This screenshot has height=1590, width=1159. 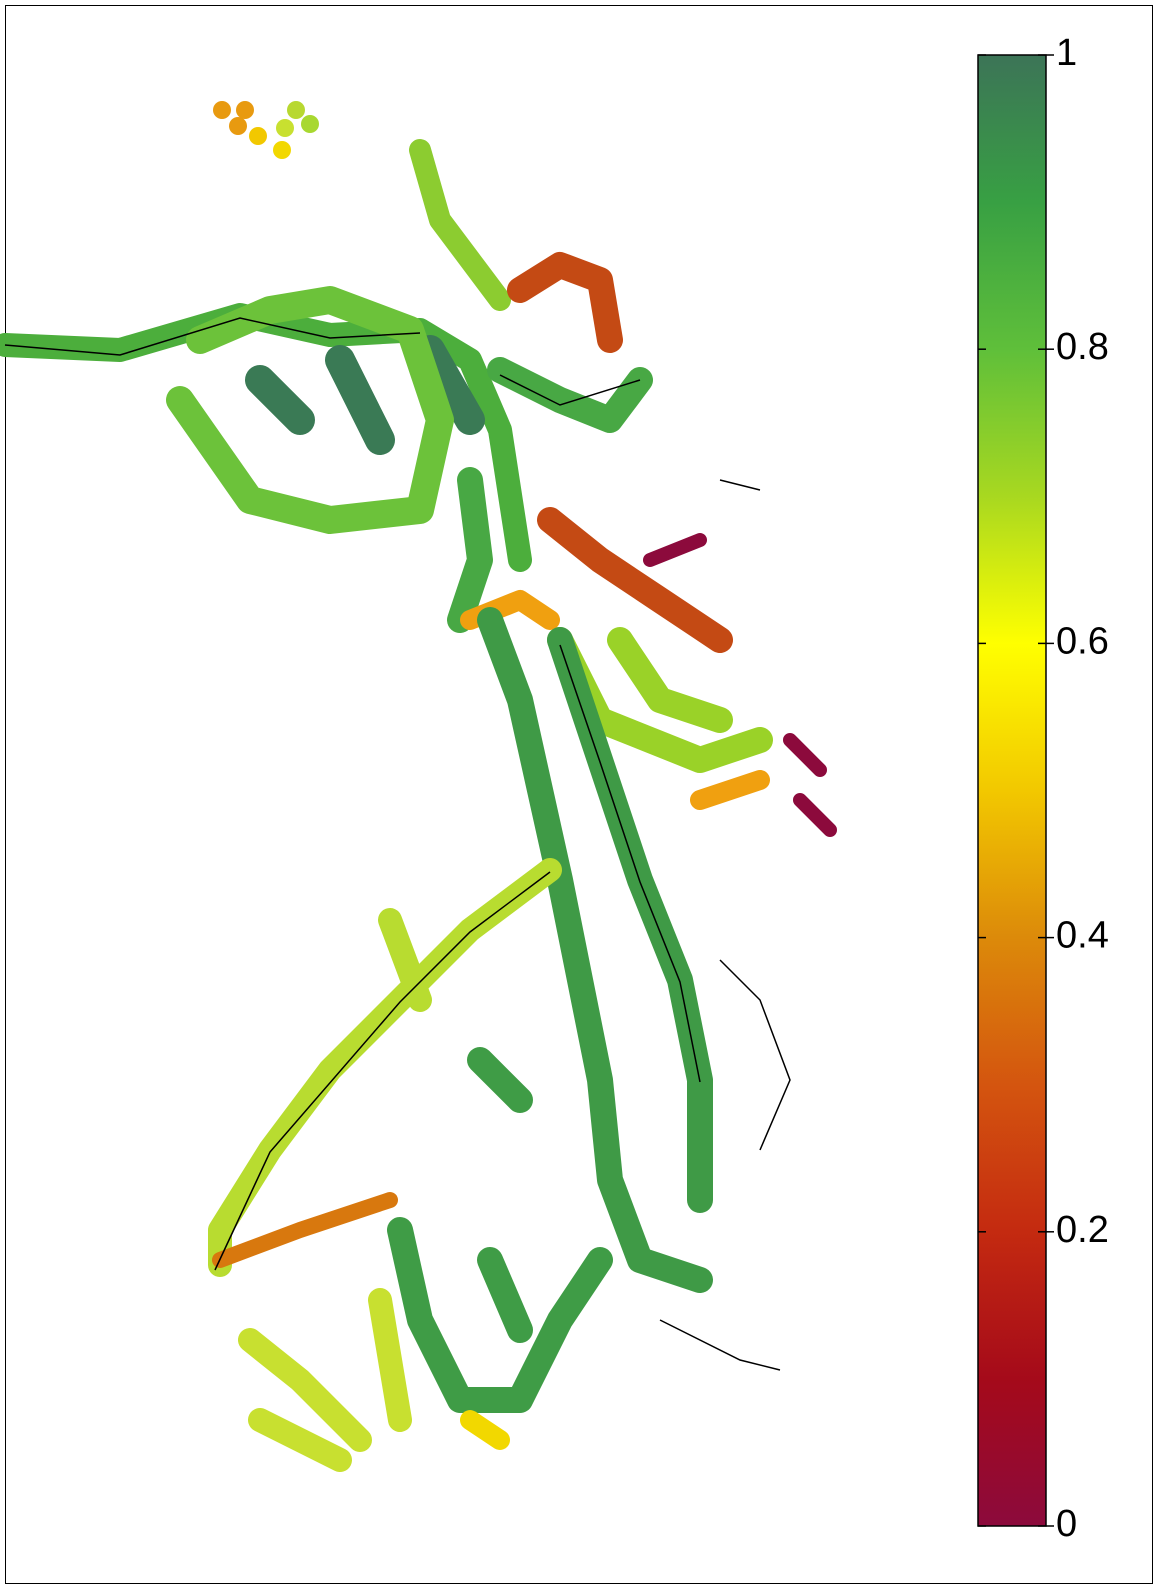 I want to click on colorbar-scale, so click(x=1012, y=790).